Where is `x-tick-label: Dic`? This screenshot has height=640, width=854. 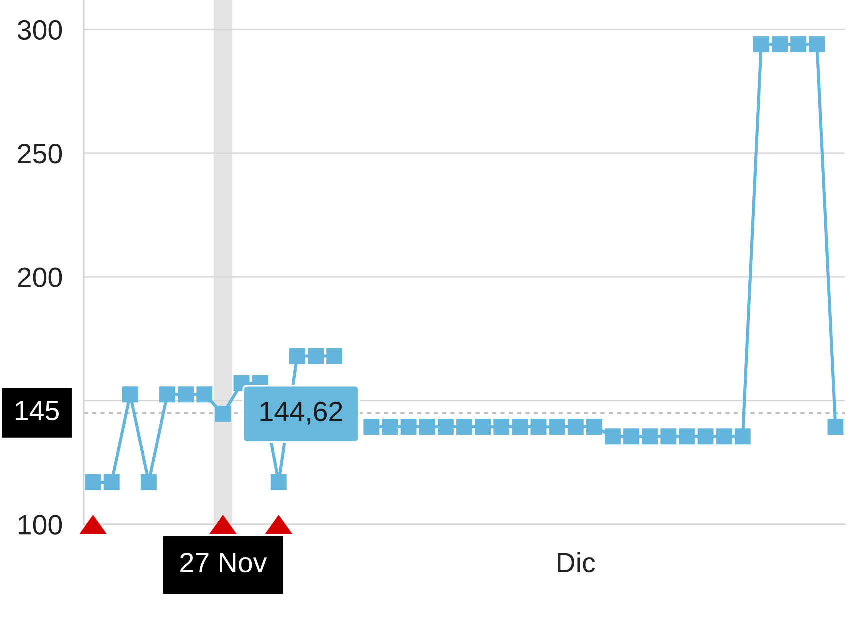
x-tick-label: Dic is located at coordinates (577, 562).